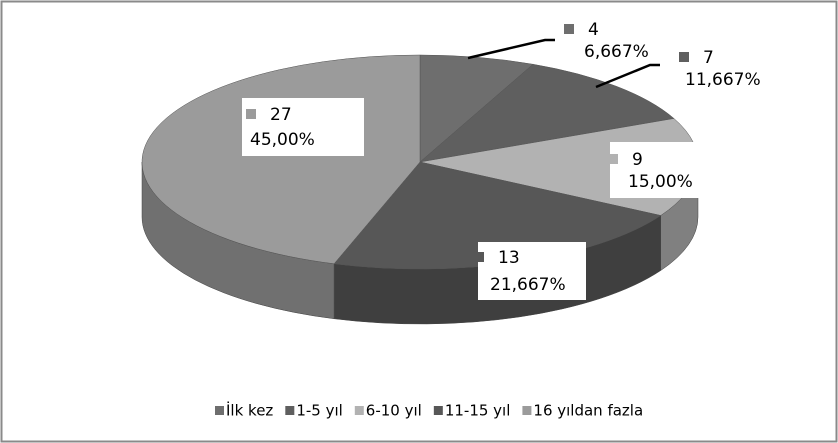  What do you see at coordinates (616, 52) in the screenshot?
I see `percentage-label: 6,667%` at bounding box center [616, 52].